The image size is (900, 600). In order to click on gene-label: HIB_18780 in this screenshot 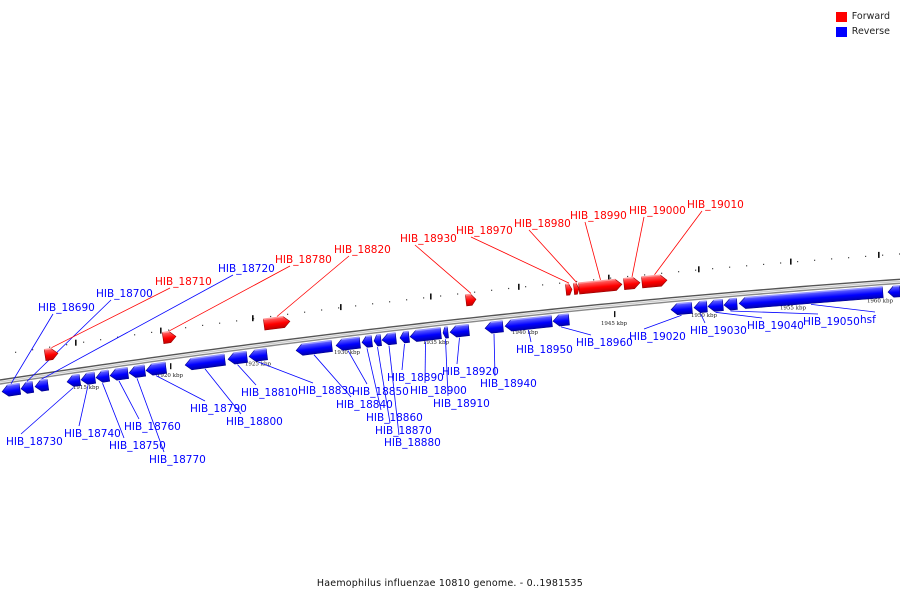, I will do `click(303, 260)`.